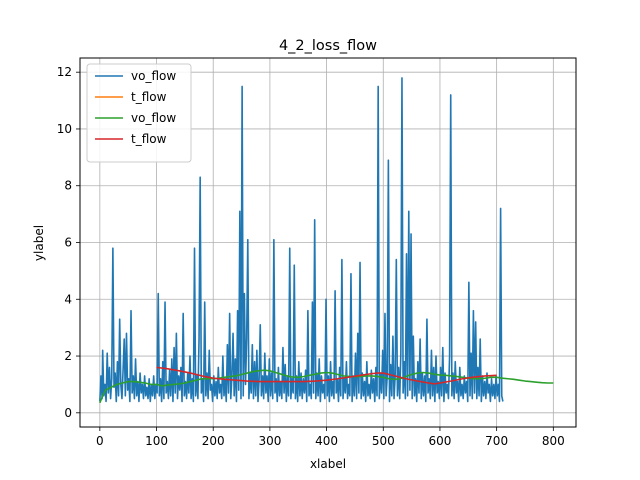  What do you see at coordinates (156, 441) in the screenshot?
I see `x-tick-label: 100` at bounding box center [156, 441].